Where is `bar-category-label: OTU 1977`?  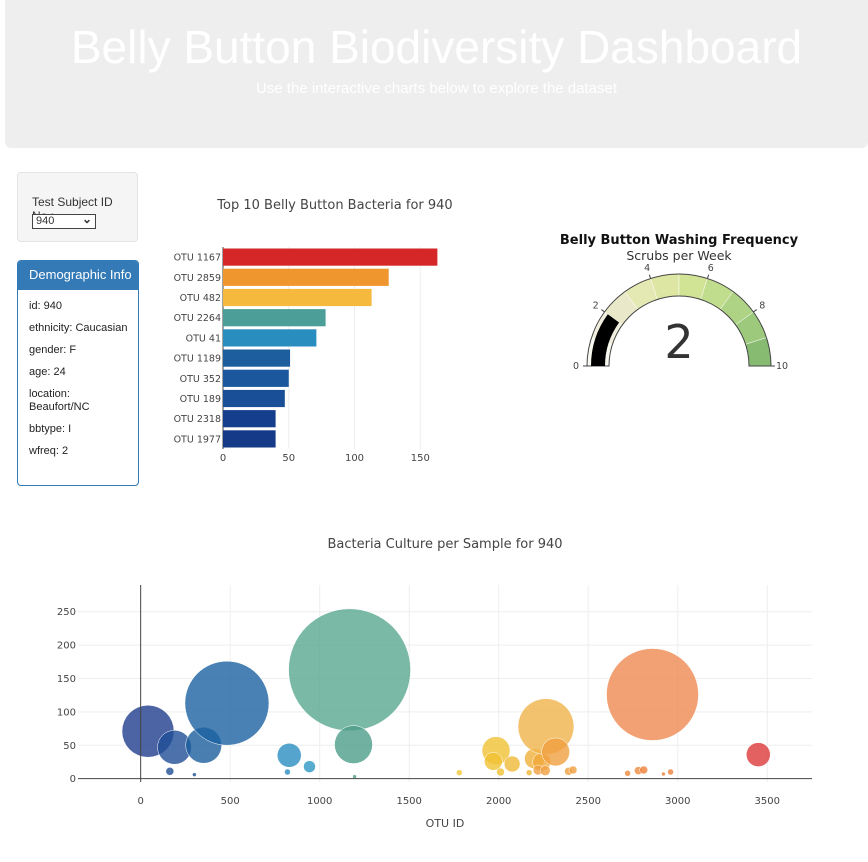
bar-category-label: OTU 1977 is located at coordinates (197, 439).